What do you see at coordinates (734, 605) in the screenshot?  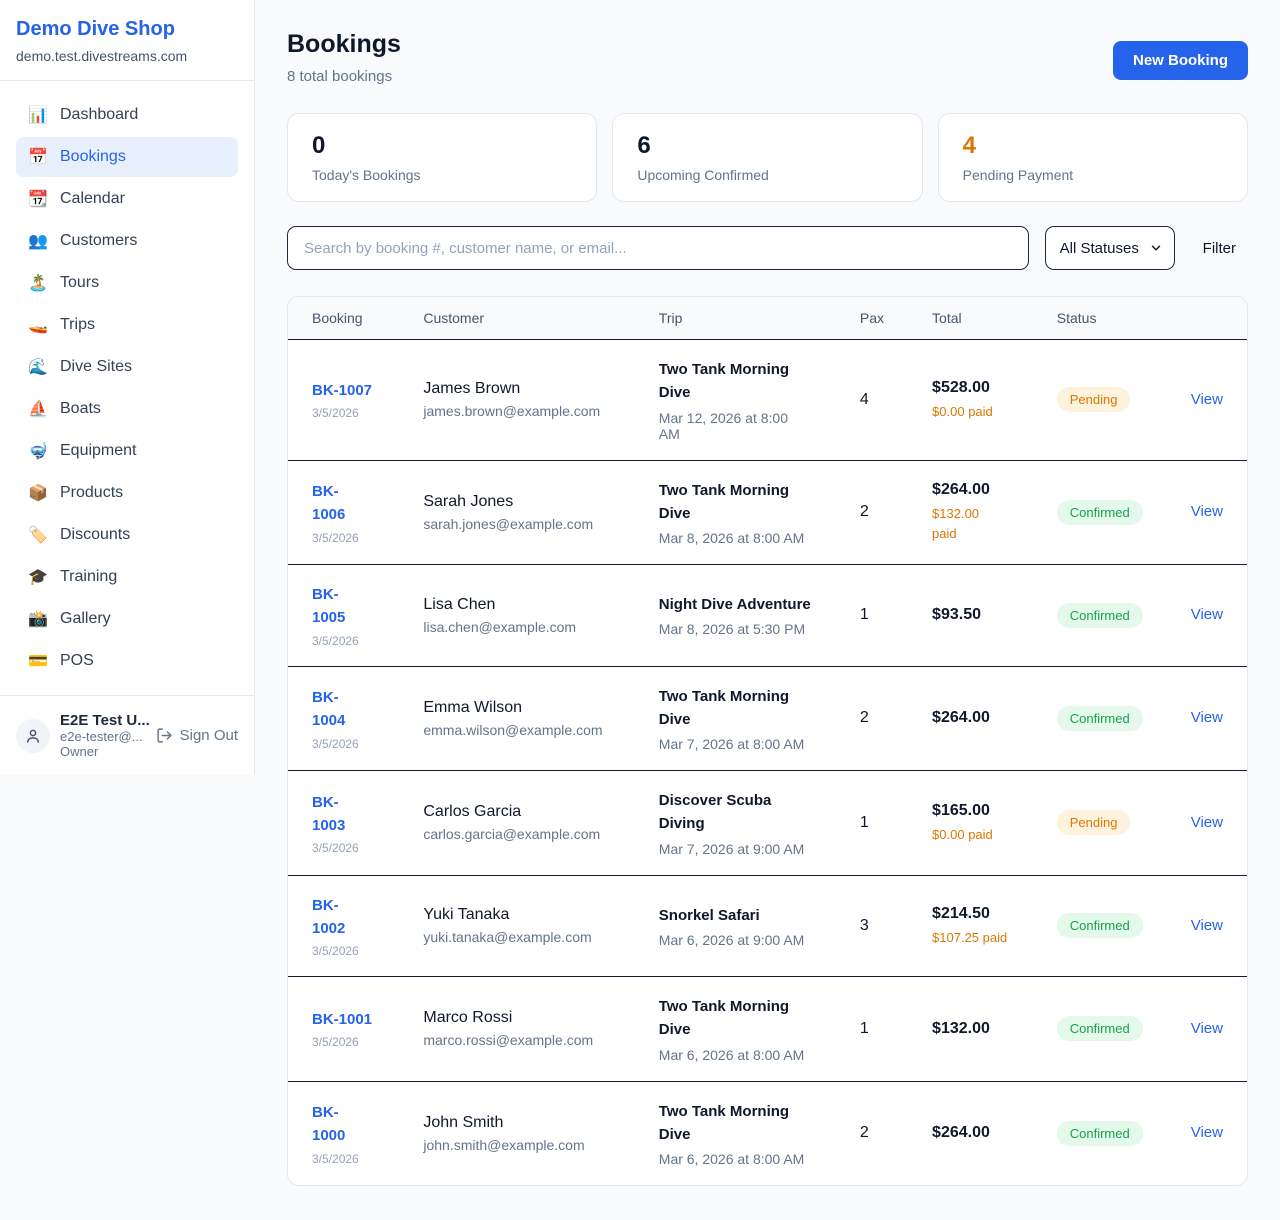 I see `trip-name: Night Dive Adventure` at bounding box center [734, 605].